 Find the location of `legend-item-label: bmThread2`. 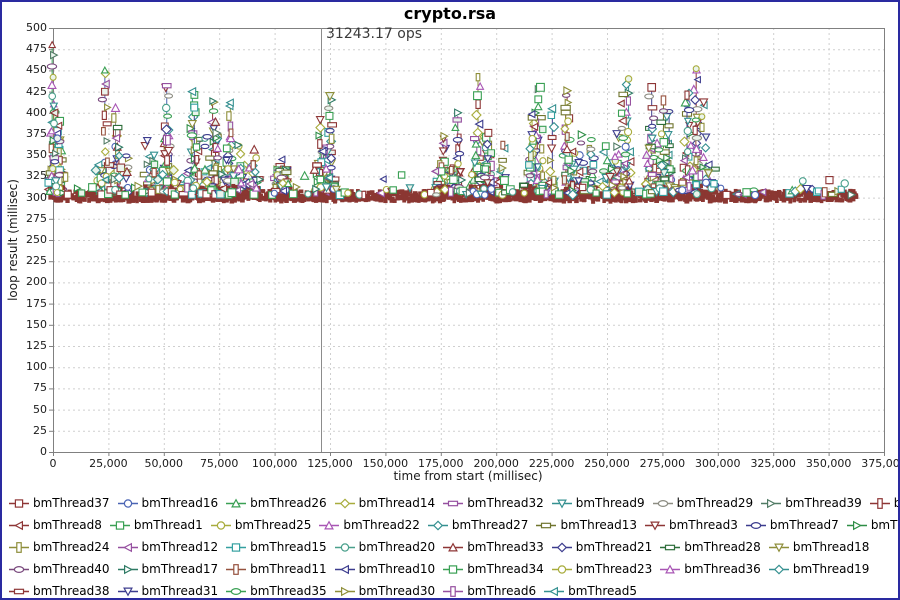

legend-item-label: bmThread2 is located at coordinates (896, 503).